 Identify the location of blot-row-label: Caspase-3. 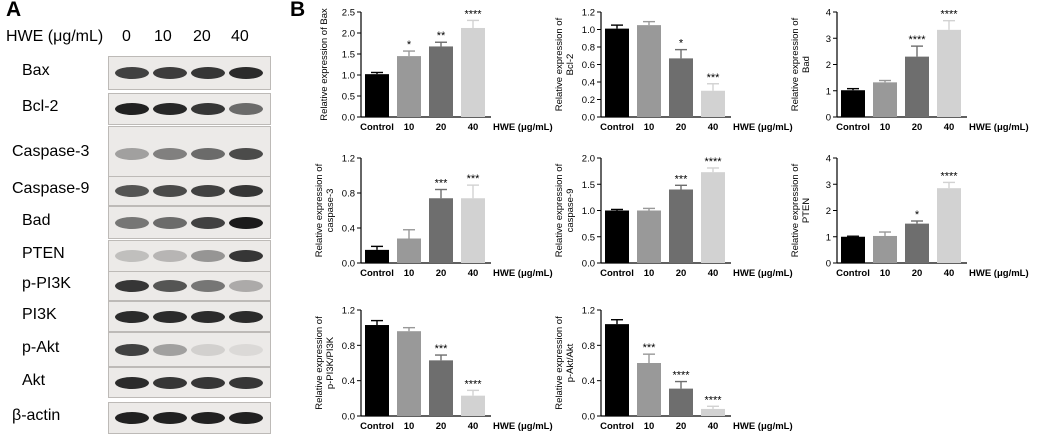
(51, 151).